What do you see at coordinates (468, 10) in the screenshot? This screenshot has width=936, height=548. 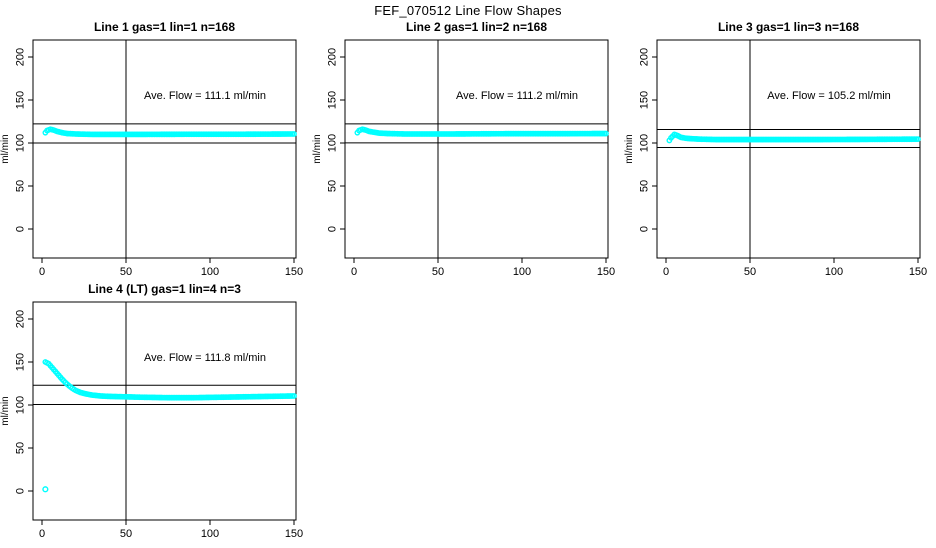 I see `page-title: FEF_070512 Line Flow Shapes` at bounding box center [468, 10].